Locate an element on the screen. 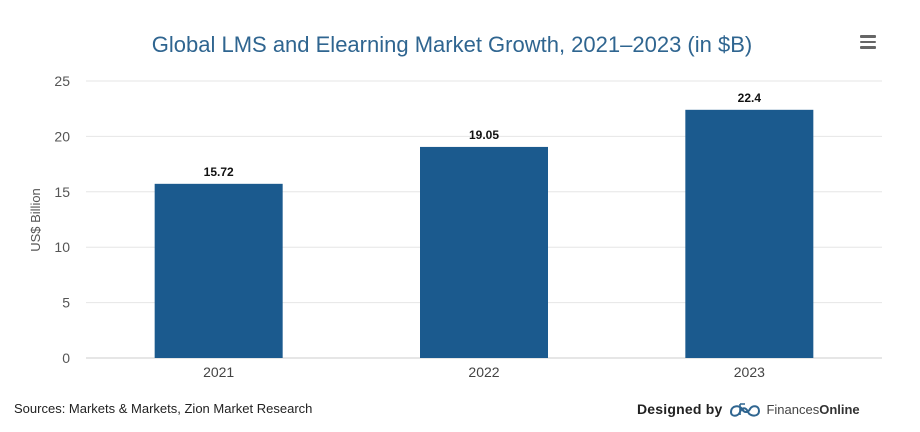 The width and height of the screenshot is (920, 432). y-axis-label: US$ Billion is located at coordinates (35, 220).